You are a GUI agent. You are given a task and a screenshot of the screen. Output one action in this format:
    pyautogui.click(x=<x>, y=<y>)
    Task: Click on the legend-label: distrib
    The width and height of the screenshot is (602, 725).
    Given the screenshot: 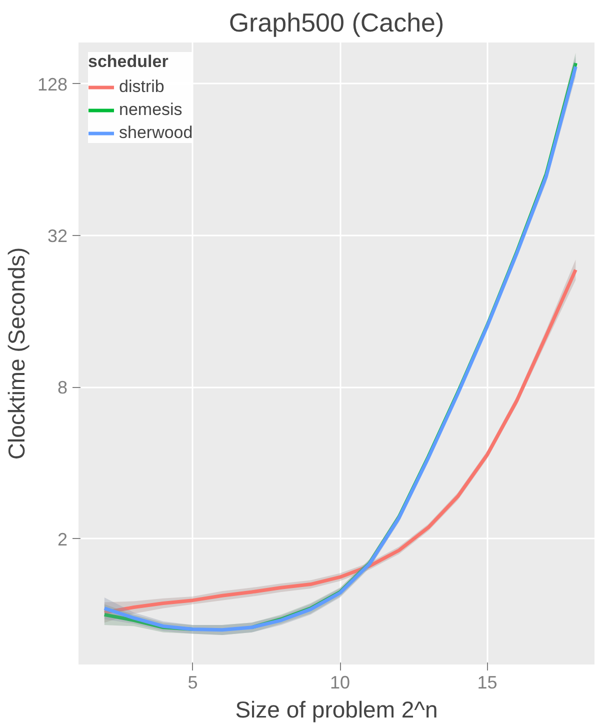 What is the action you would take?
    pyautogui.click(x=141, y=87)
    